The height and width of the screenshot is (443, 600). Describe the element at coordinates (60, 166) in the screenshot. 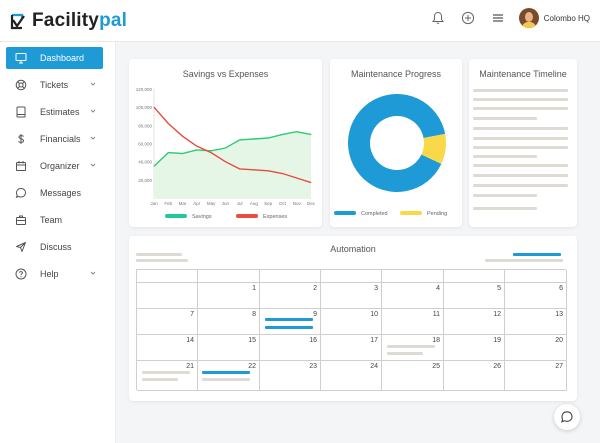

I see `sidebar-item-label: Organizer` at that location.